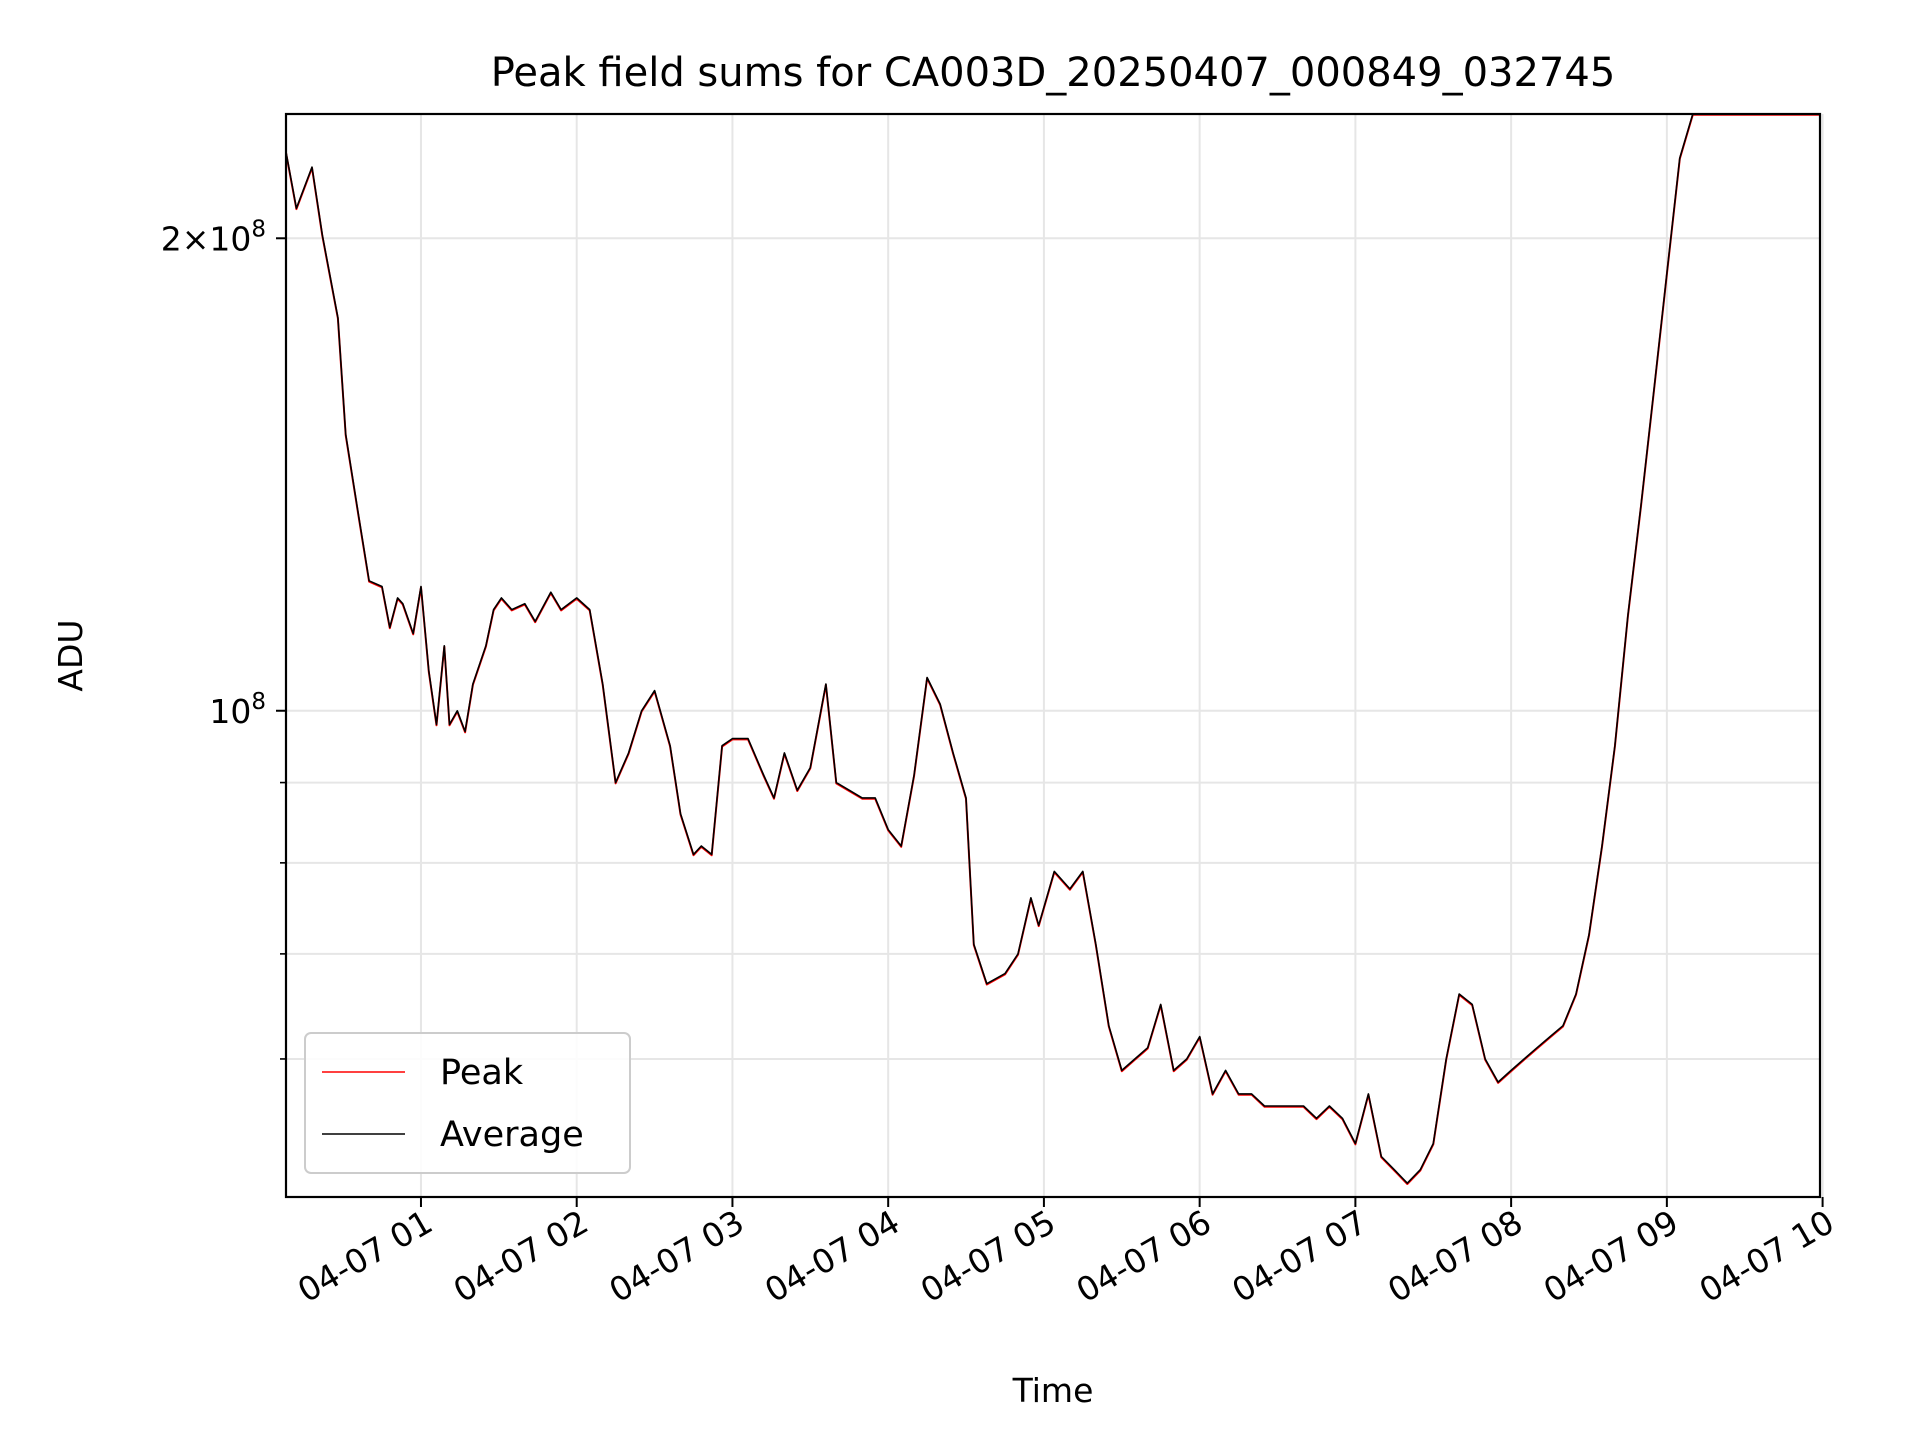 The width and height of the screenshot is (1920, 1440). Describe the element at coordinates (70, 655) in the screenshot. I see `y-axis-label: ADU` at that location.